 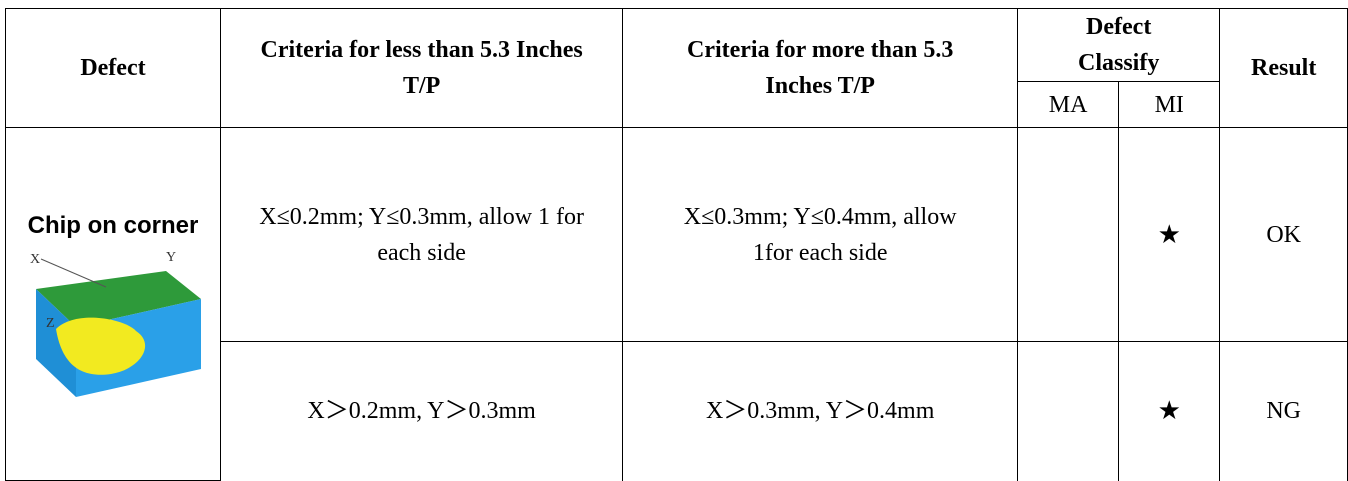 What do you see at coordinates (820, 411) in the screenshot?
I see `criteria-cell: X＞0.3mm, Y＞0.4mm` at bounding box center [820, 411].